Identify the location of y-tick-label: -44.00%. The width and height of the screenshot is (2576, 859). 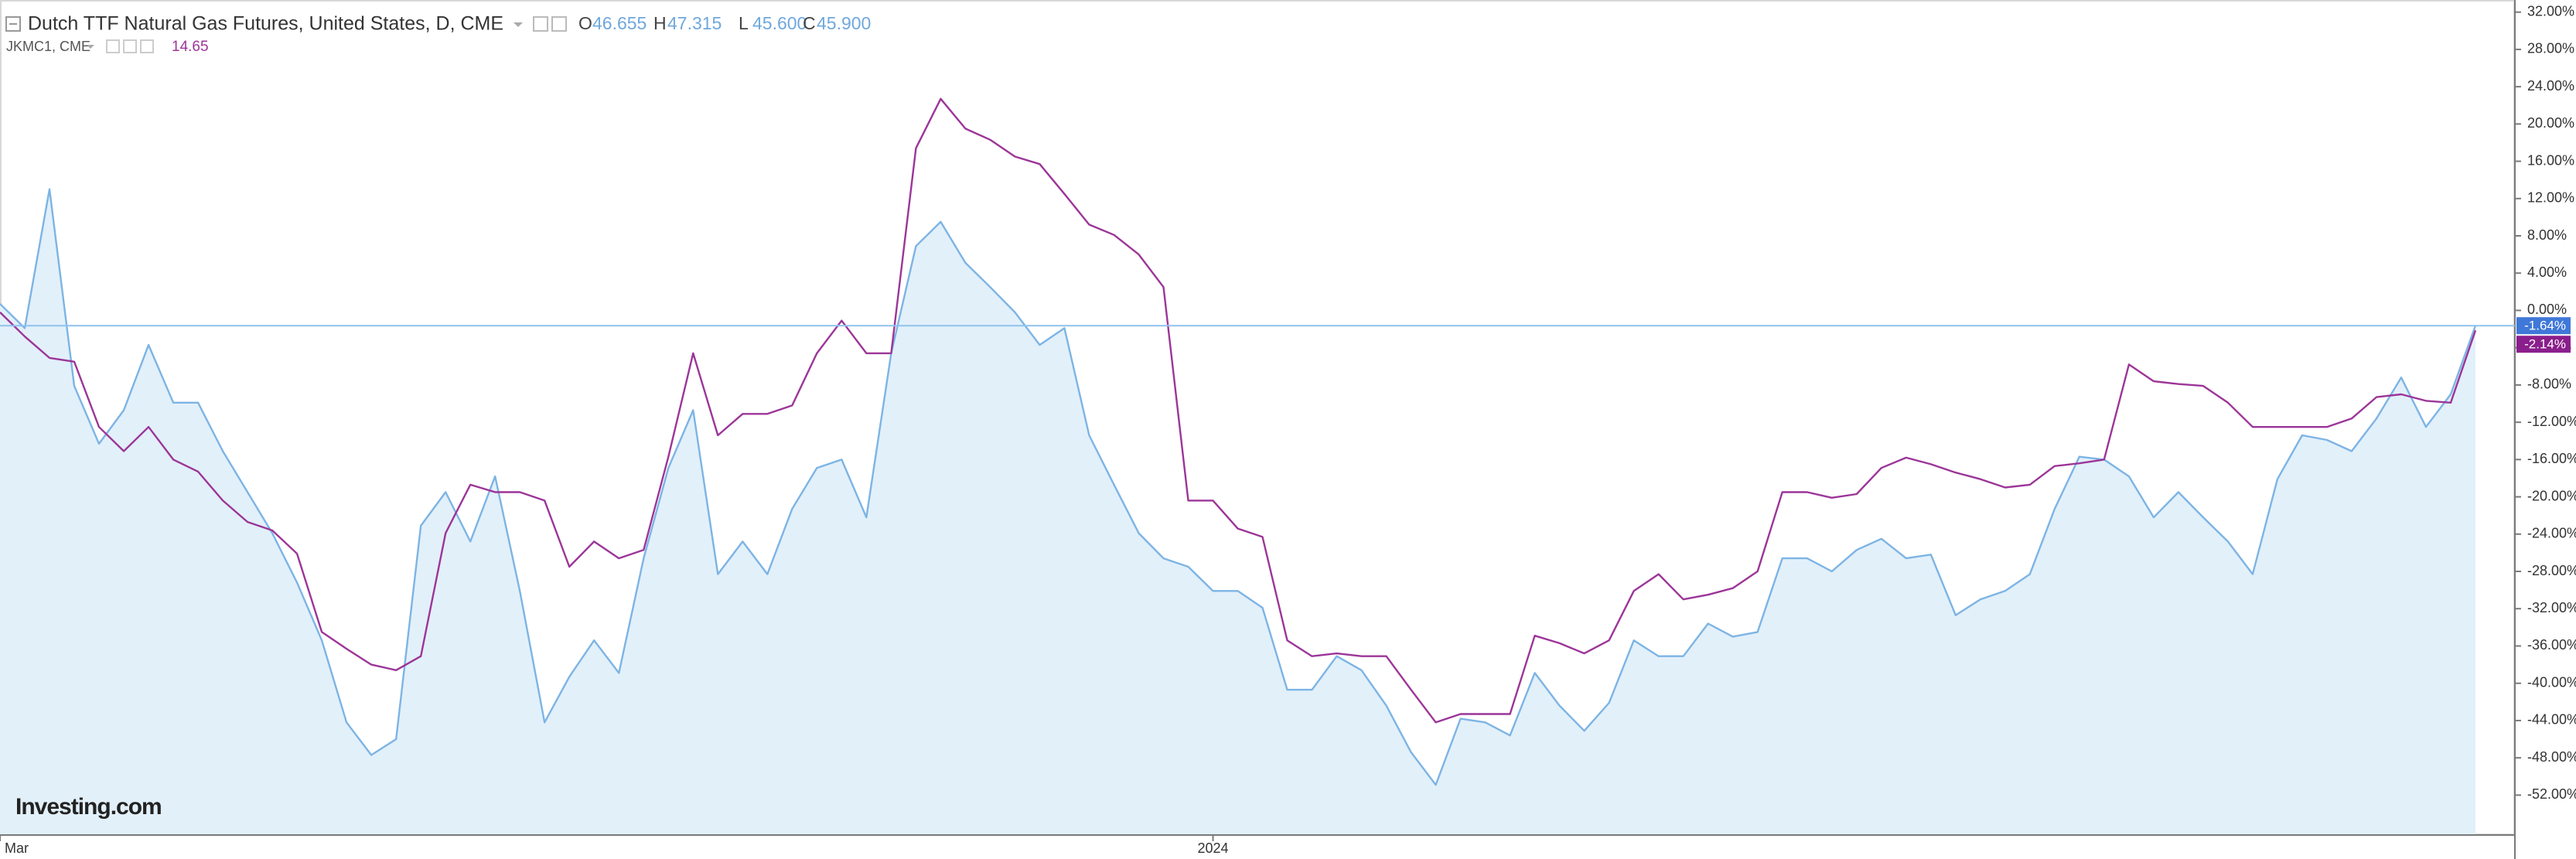
(2551, 720).